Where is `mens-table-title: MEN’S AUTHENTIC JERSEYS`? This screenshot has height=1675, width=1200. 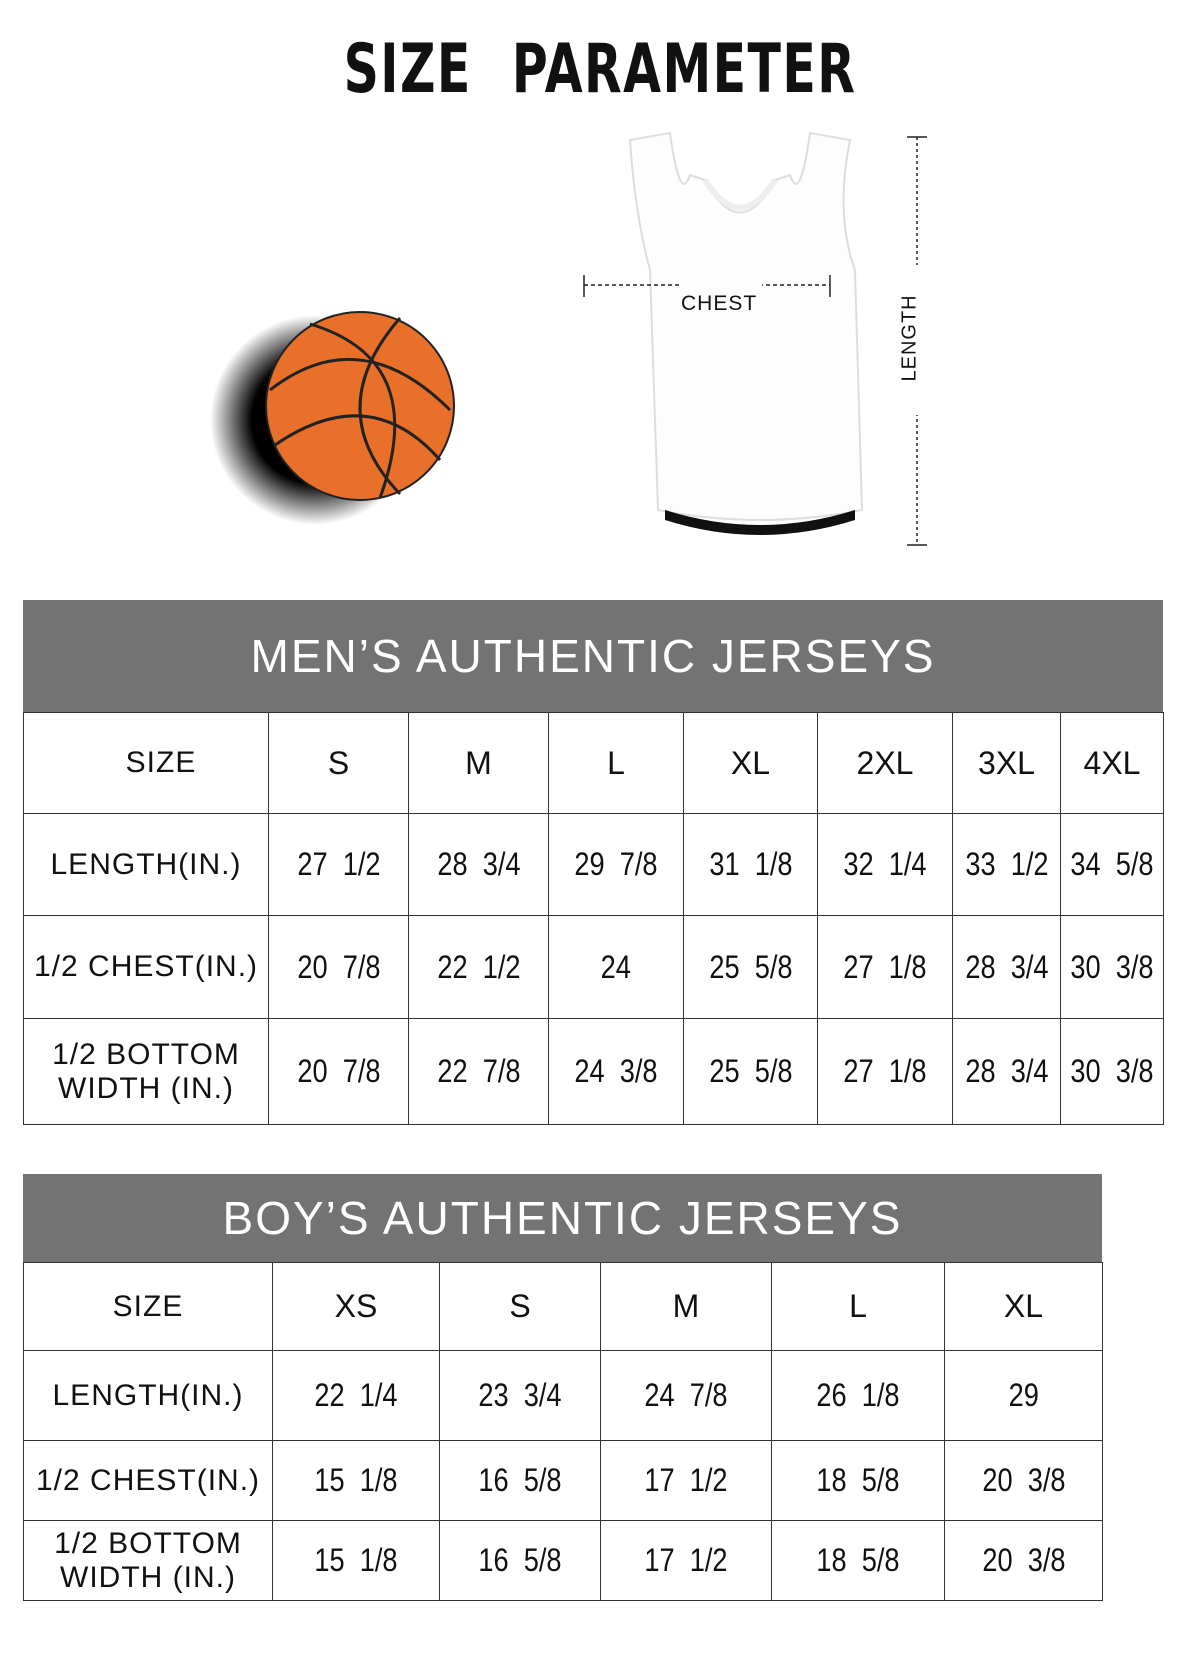 mens-table-title: MEN’S AUTHENTIC JERSEYS is located at coordinates (593, 656).